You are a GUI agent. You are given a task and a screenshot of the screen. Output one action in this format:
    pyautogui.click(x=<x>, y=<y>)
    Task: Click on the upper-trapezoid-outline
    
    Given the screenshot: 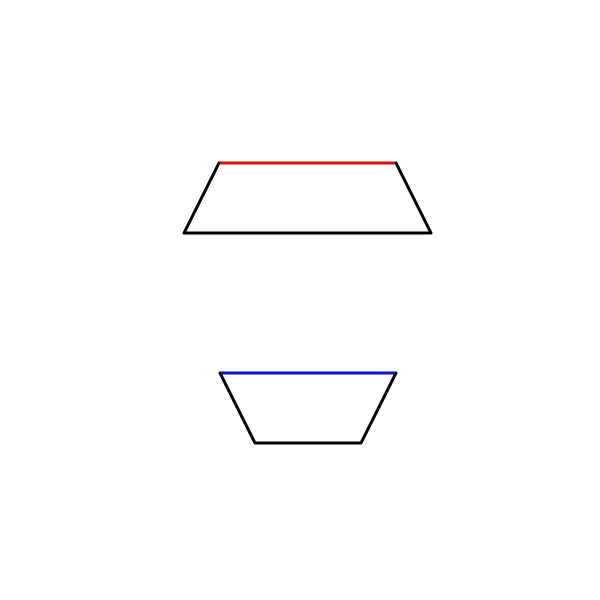 What is the action you would take?
    pyautogui.click(x=307, y=198)
    